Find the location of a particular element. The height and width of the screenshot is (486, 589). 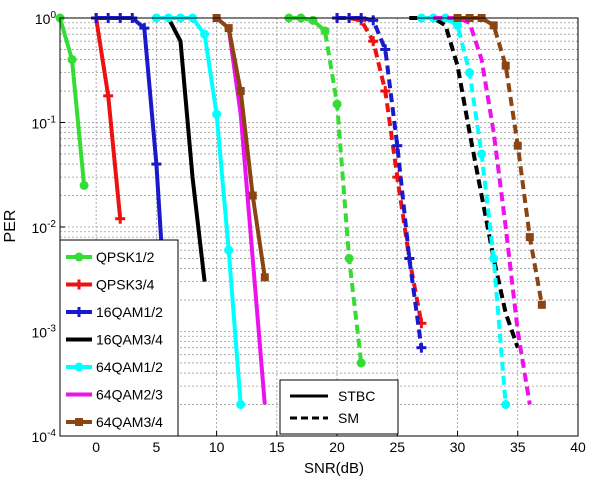

legend-label: SM is located at coordinates (348, 418).